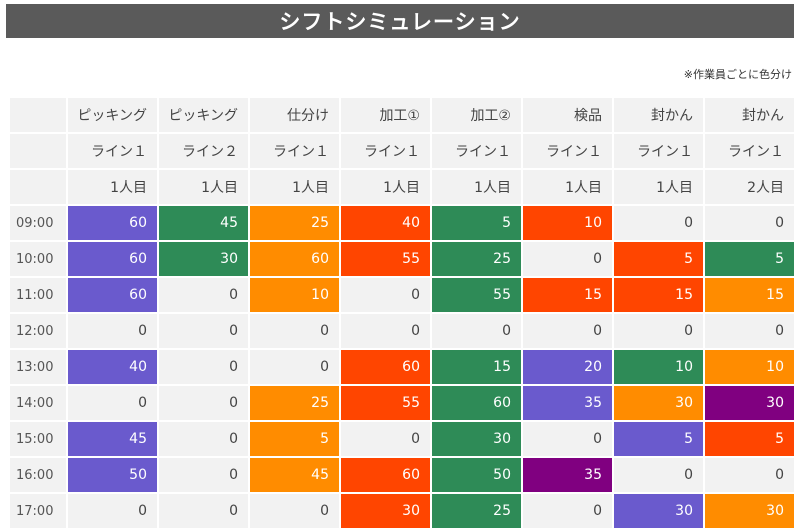 This screenshot has height=532, width=800. What do you see at coordinates (38, 259) in the screenshot?
I see `time-label: 10:00` at bounding box center [38, 259].